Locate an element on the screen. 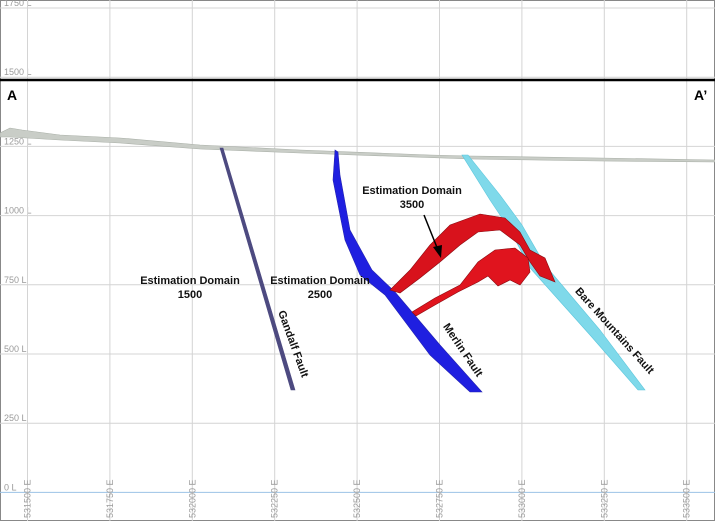 The height and width of the screenshot is (521, 715). gandalf-fault is located at coordinates (257, 269).